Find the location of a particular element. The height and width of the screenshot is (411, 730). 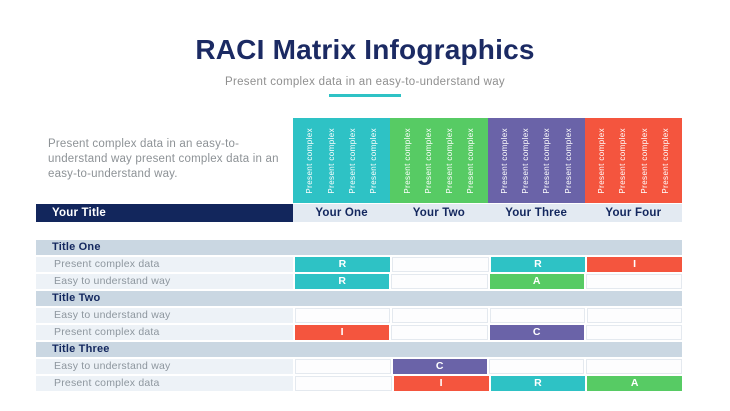

column-label-1: Your One is located at coordinates (341, 213).